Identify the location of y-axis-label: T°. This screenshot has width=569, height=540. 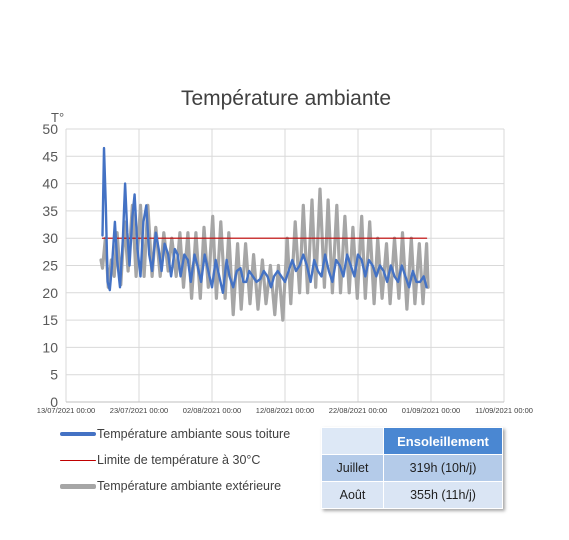
(57, 117).